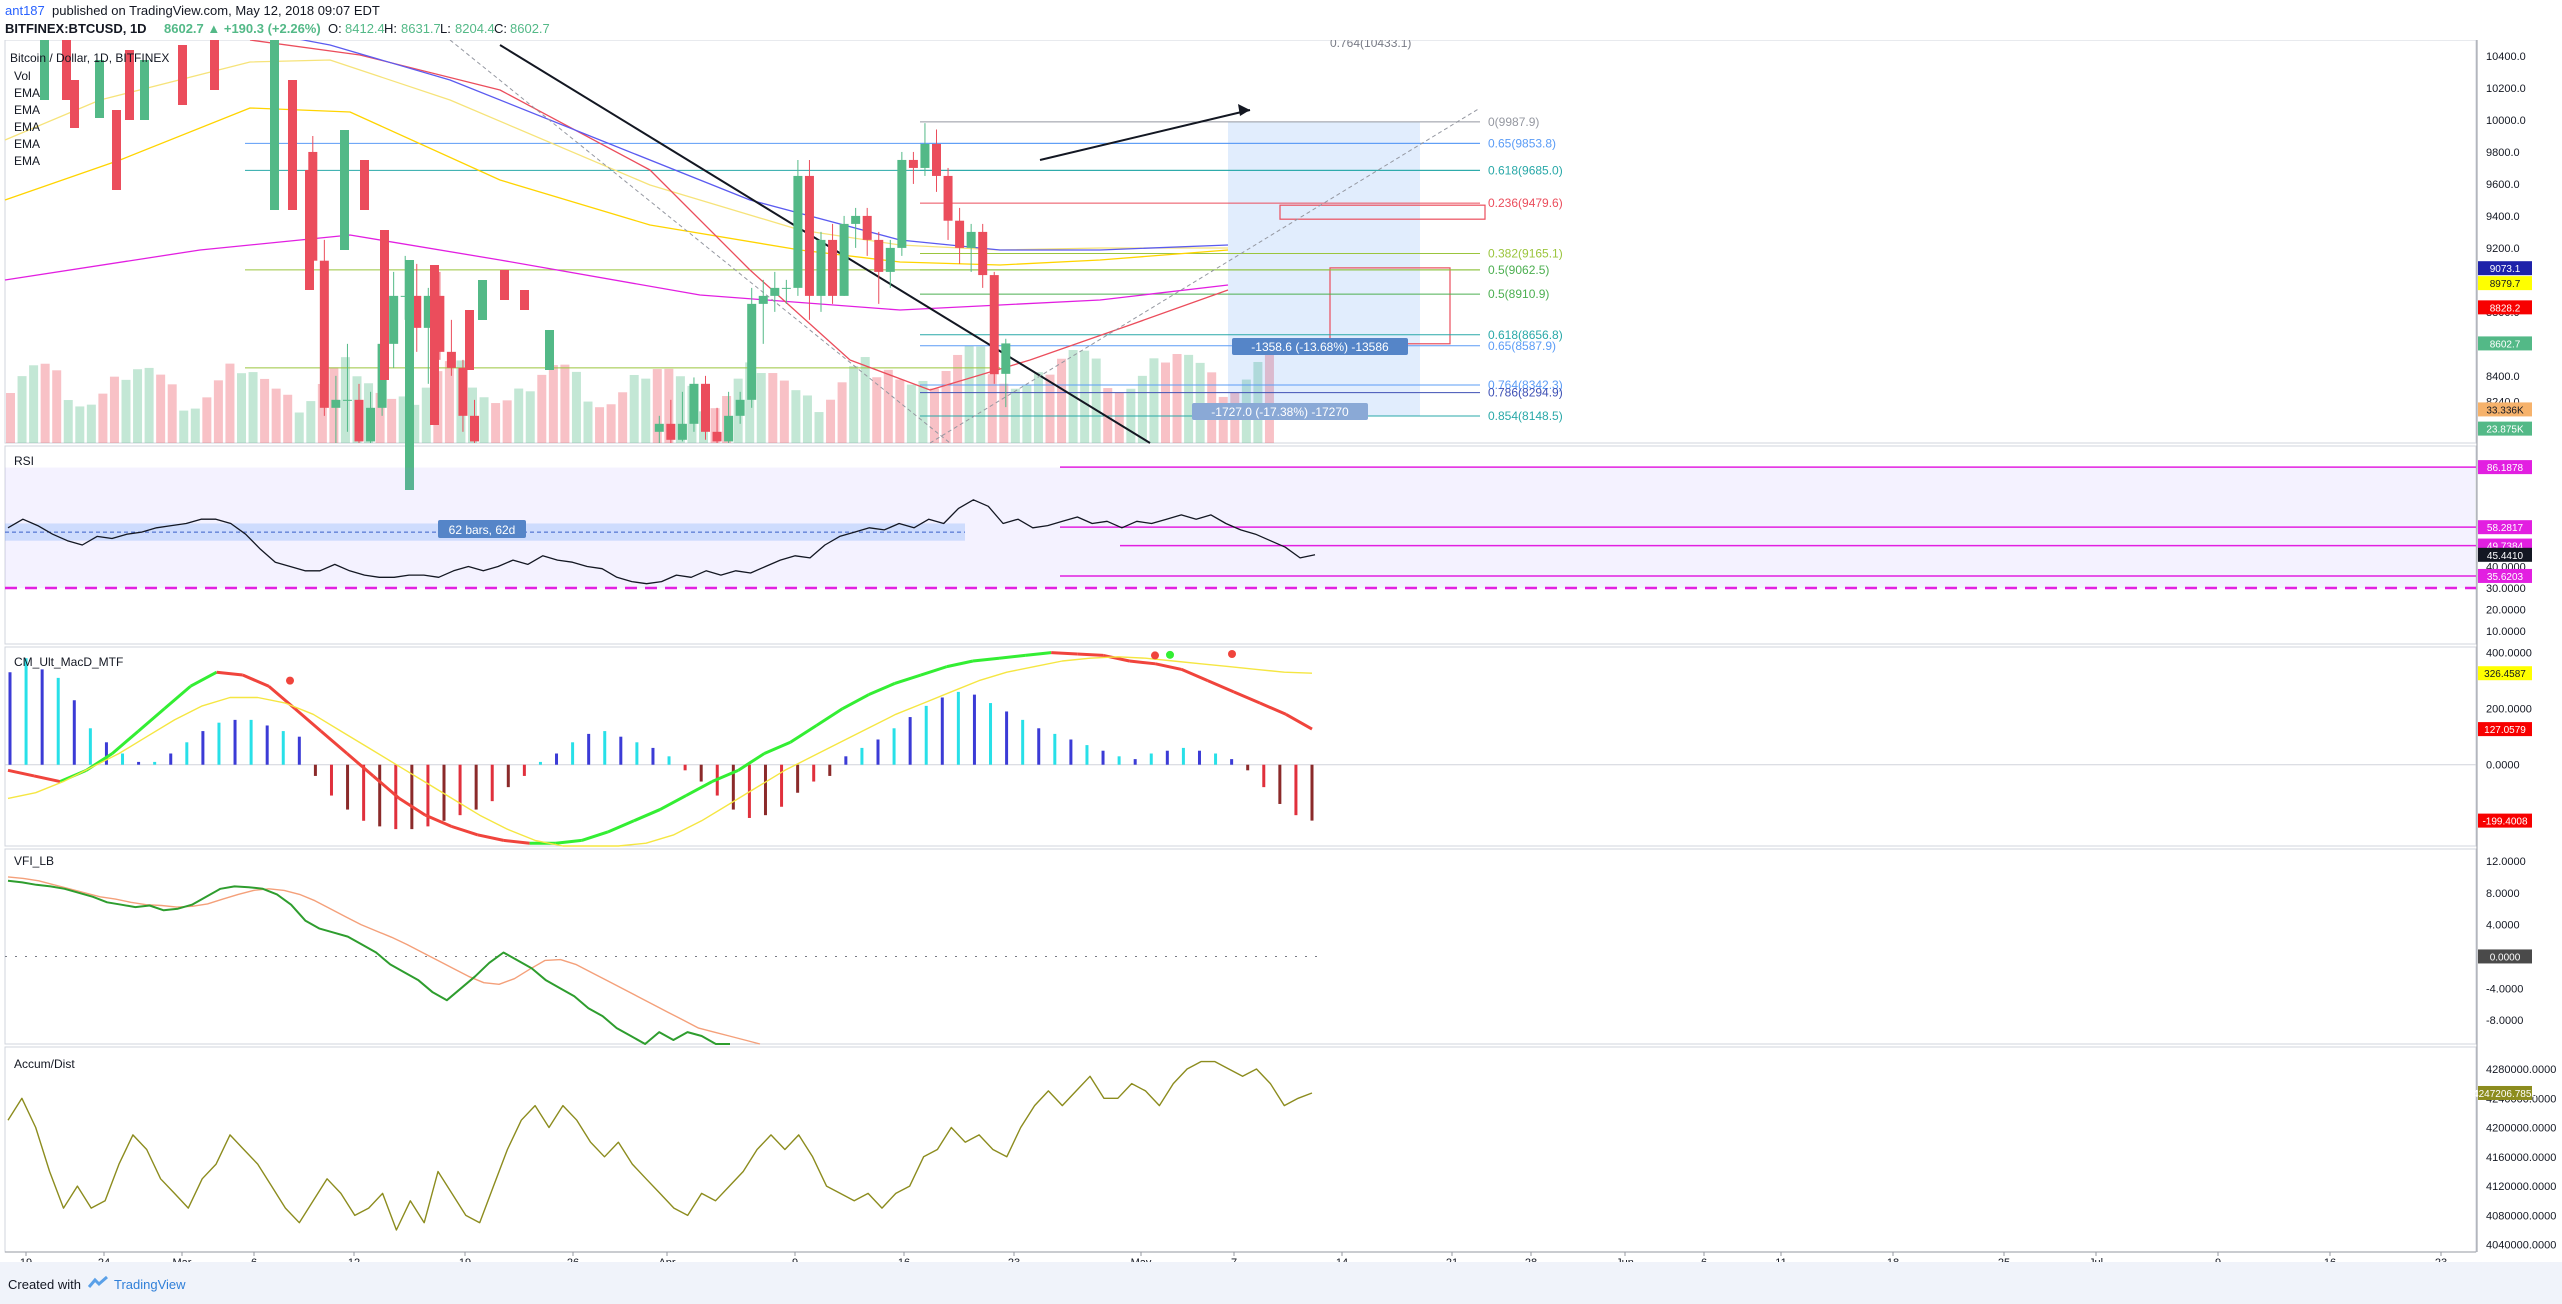 The height and width of the screenshot is (1304, 2562). Describe the element at coordinates (2505, 269) in the screenshot. I see `price-badge: 9073.1` at that location.